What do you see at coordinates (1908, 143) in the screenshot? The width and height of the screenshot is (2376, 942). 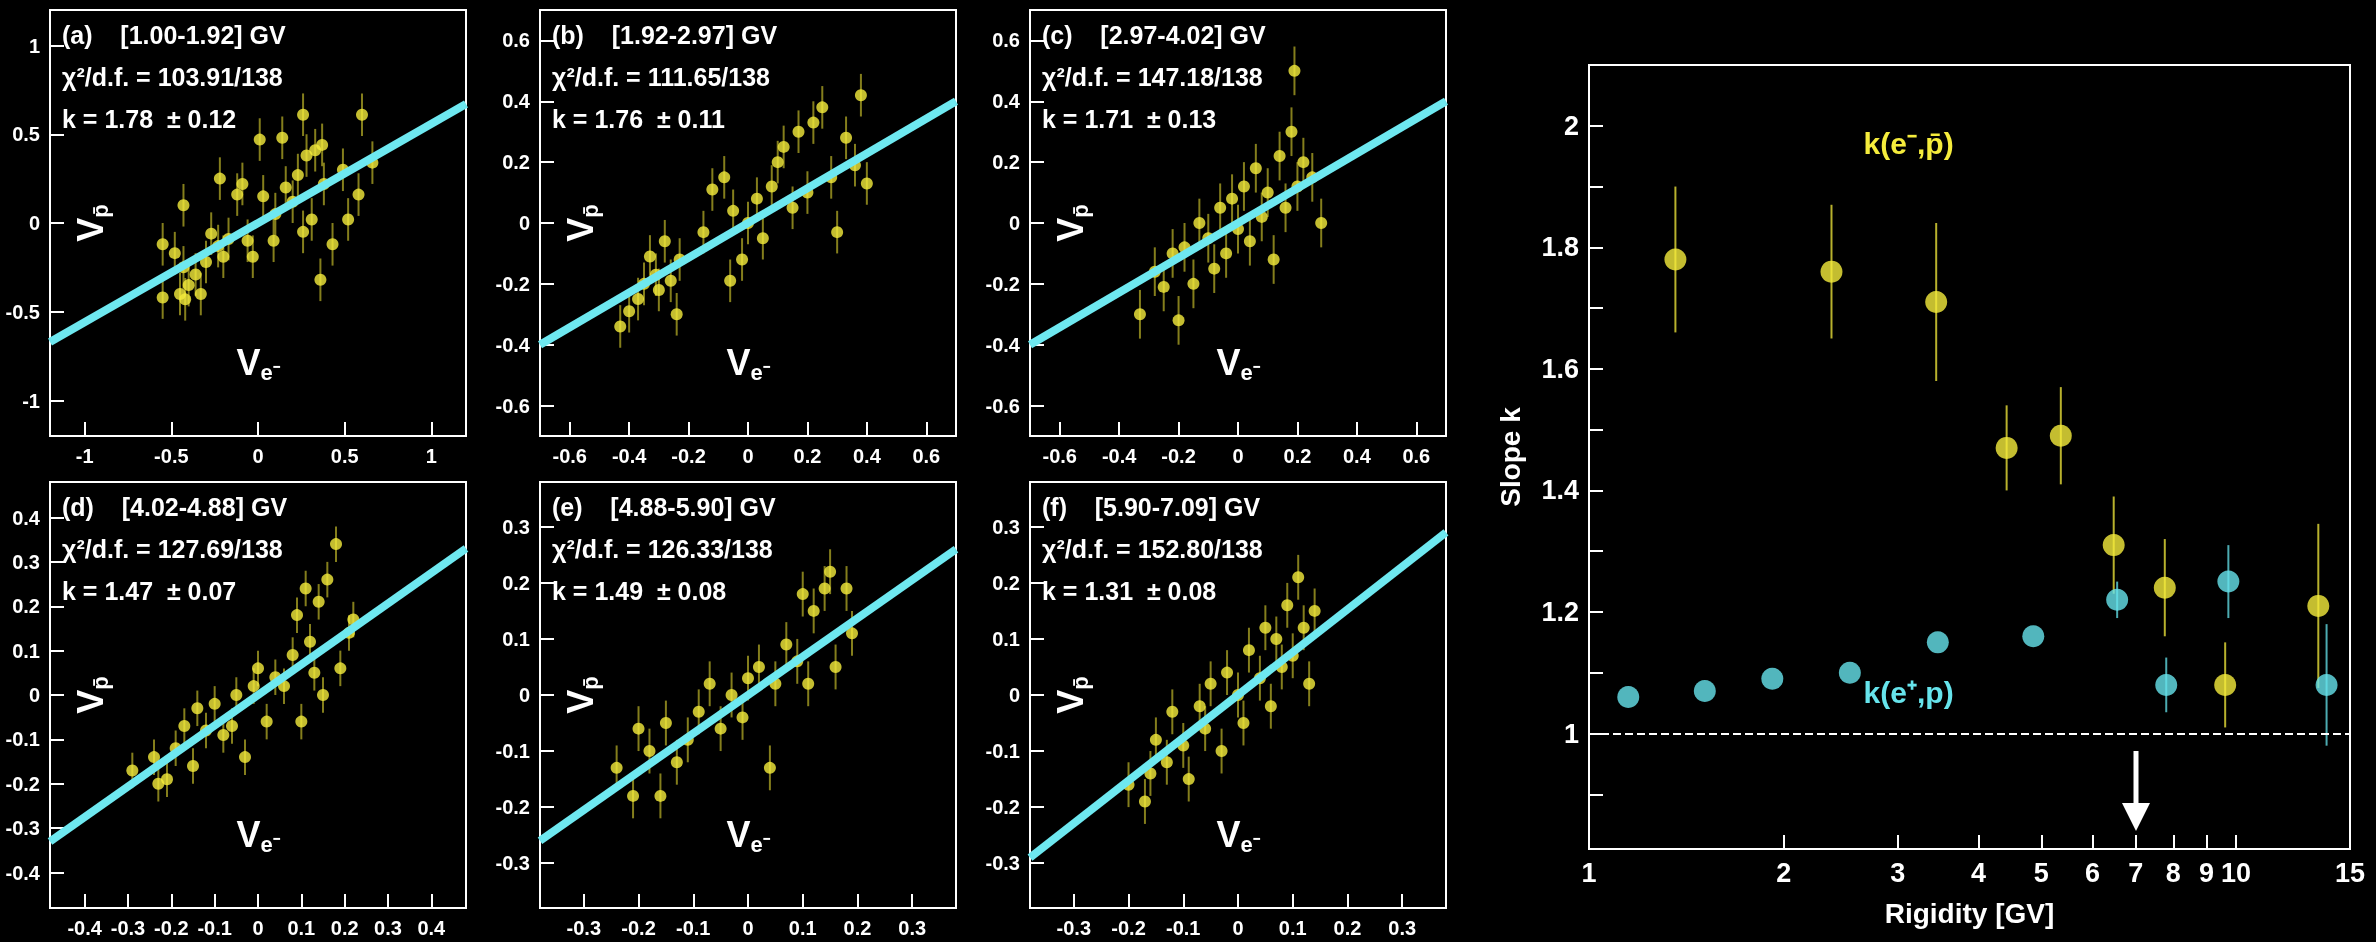 I see `text: k(e⁻,p̄)` at bounding box center [1908, 143].